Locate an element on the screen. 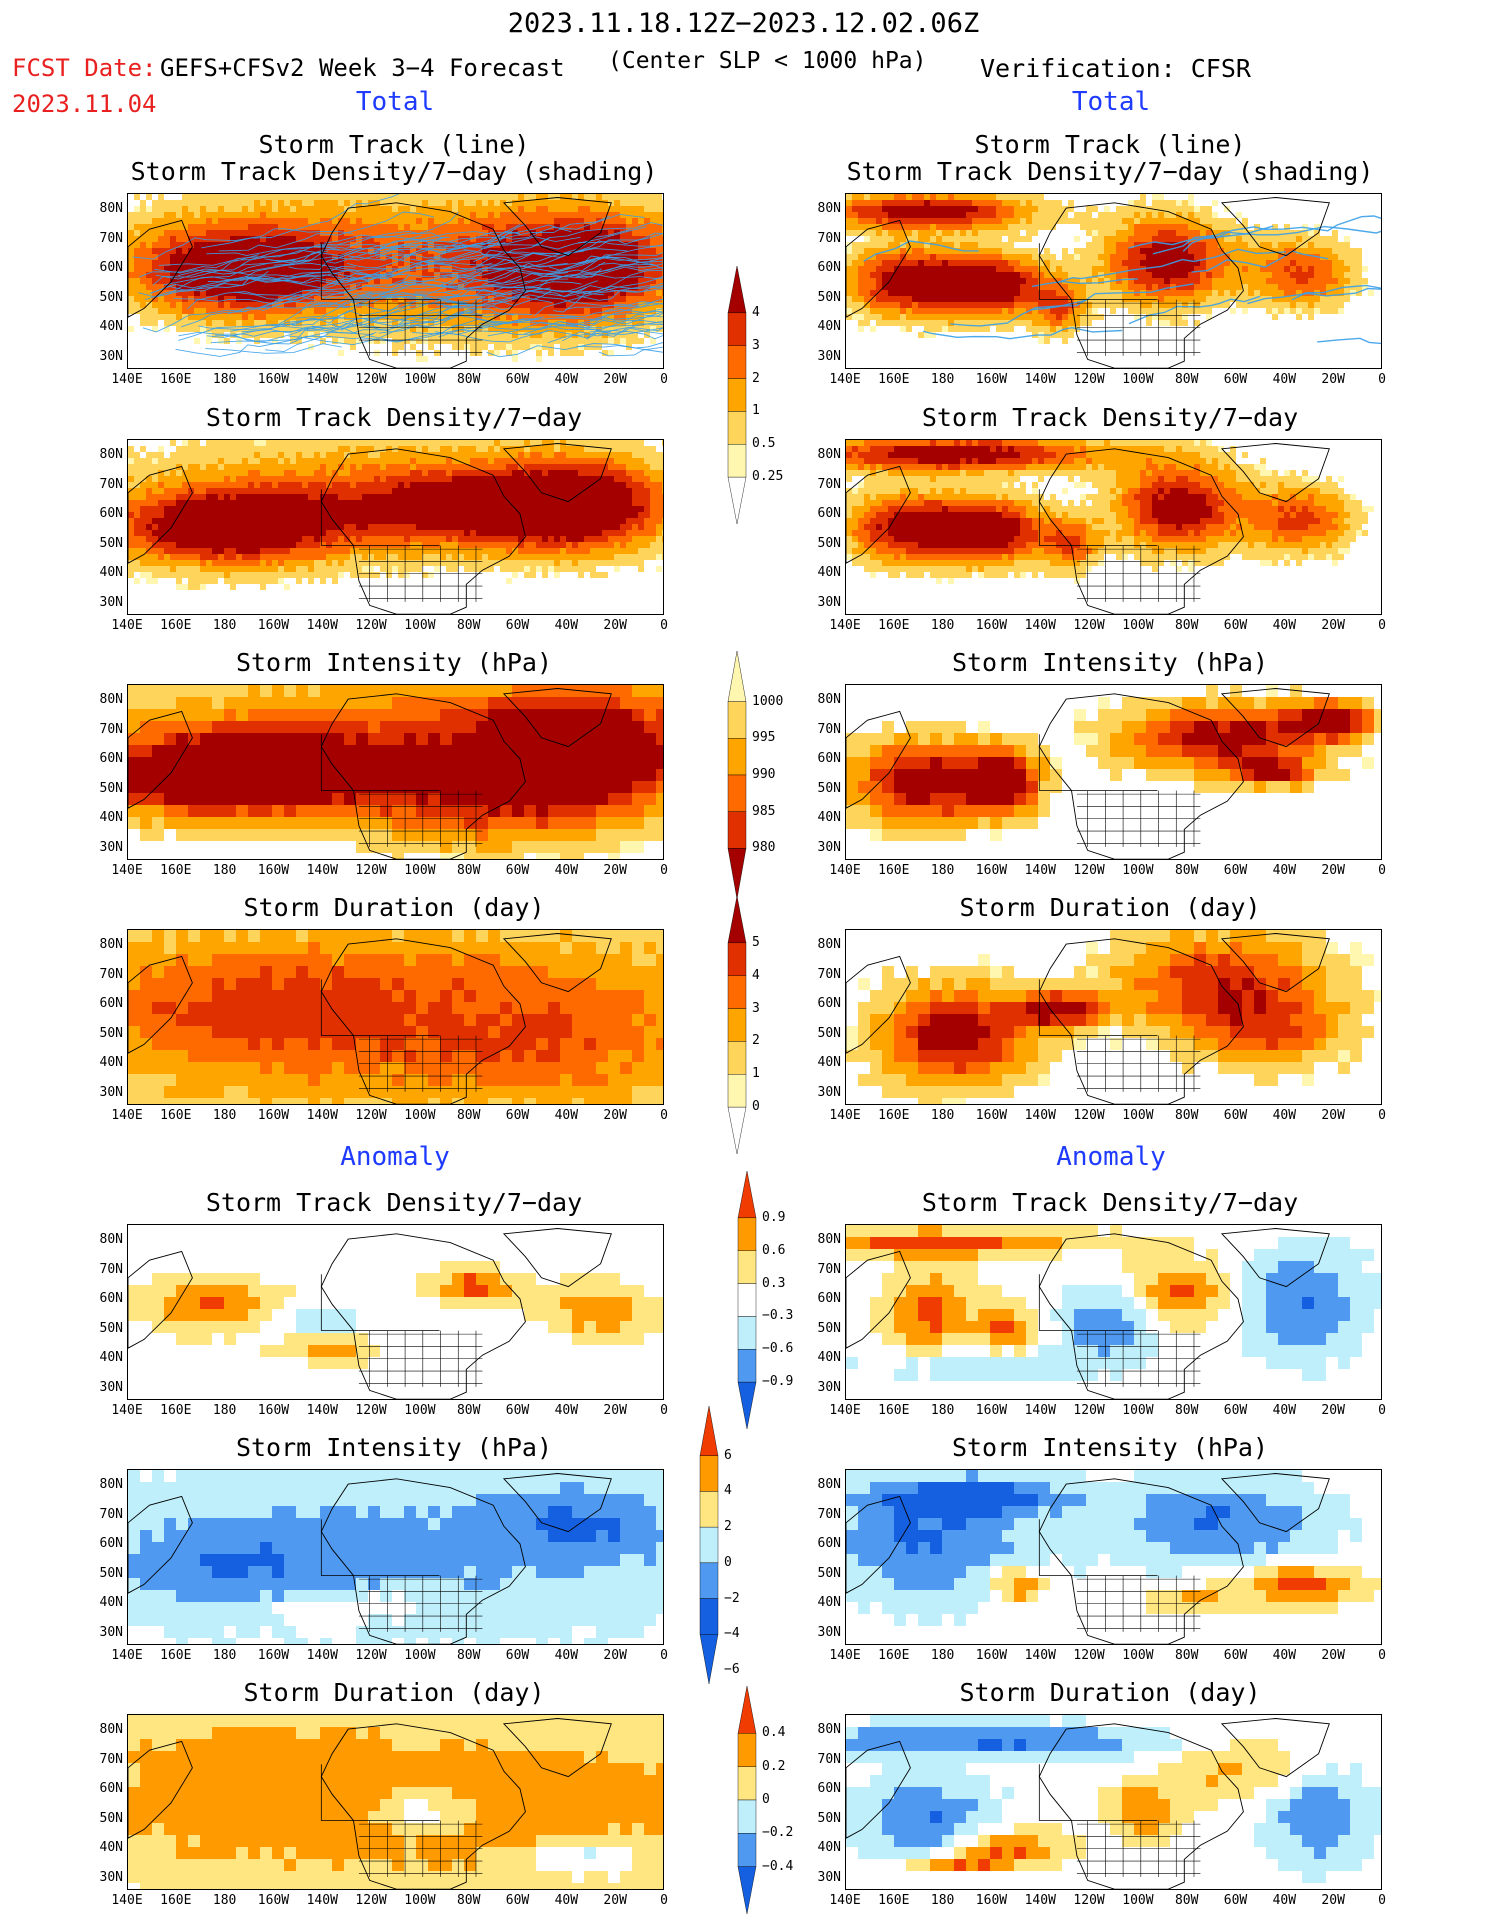  section-anomaly-right: Anomaly is located at coordinates (1111, 1157).